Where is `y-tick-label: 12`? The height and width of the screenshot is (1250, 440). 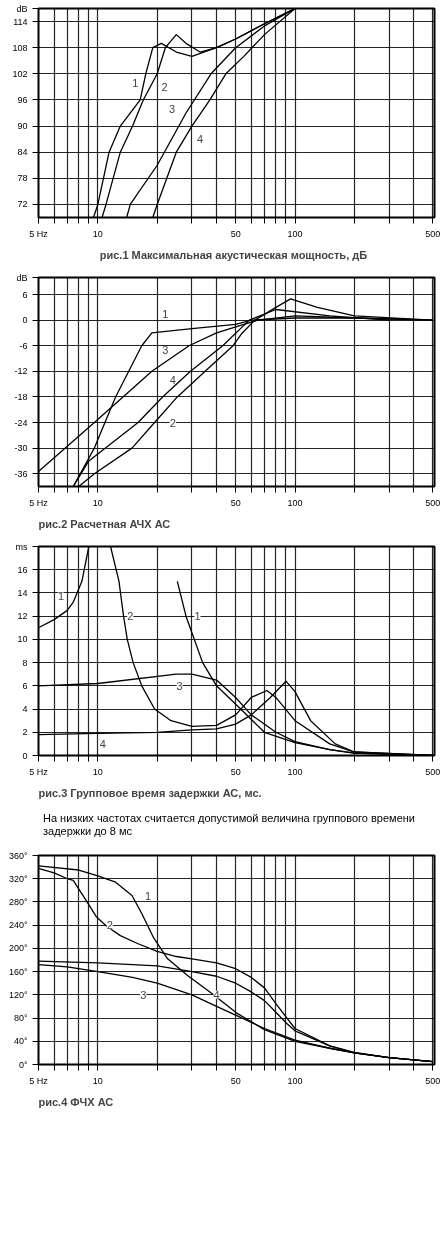 y-tick-label: 12 is located at coordinates (22, 616).